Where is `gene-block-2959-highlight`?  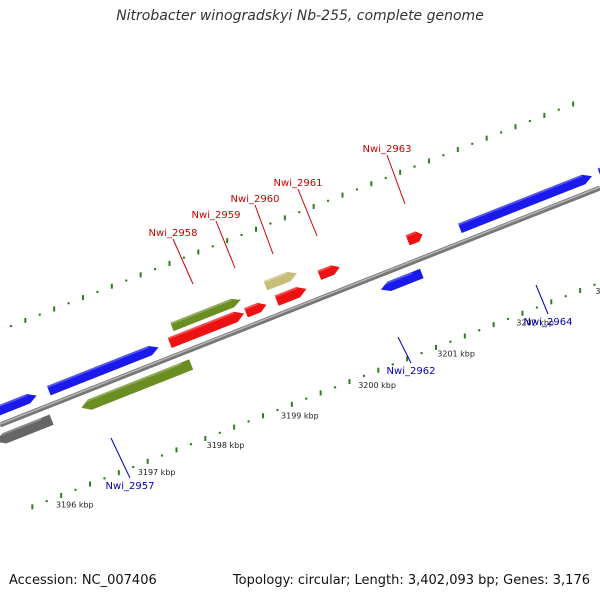 gene-block-2959-highlight is located at coordinates (251, 306).